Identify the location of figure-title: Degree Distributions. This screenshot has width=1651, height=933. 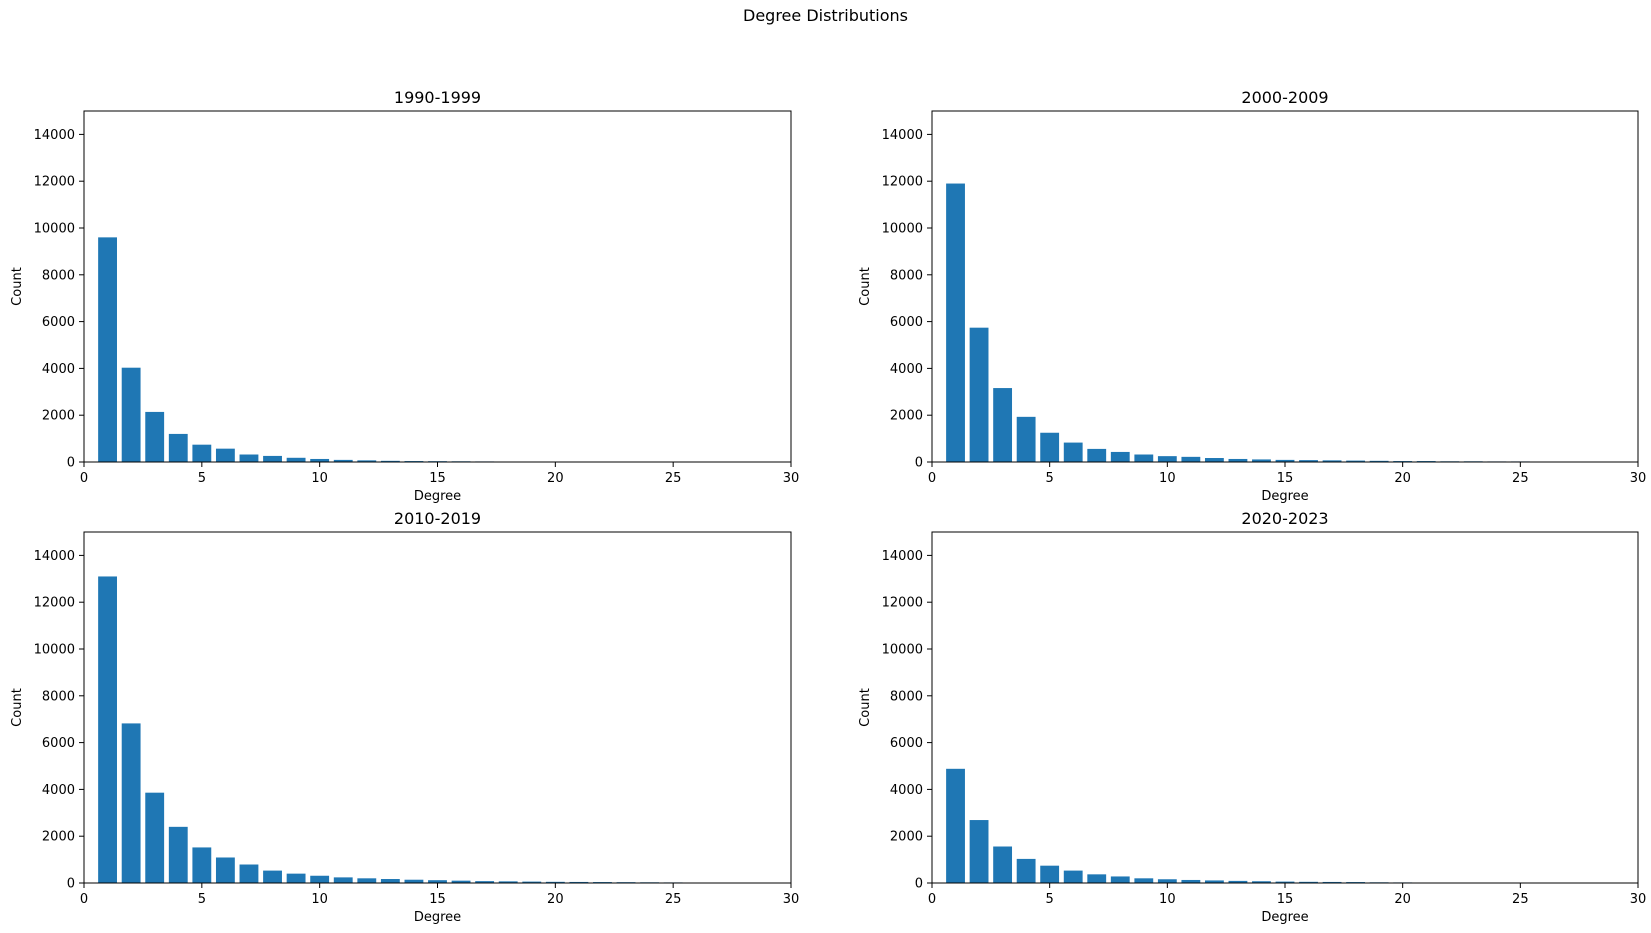
(825, 15).